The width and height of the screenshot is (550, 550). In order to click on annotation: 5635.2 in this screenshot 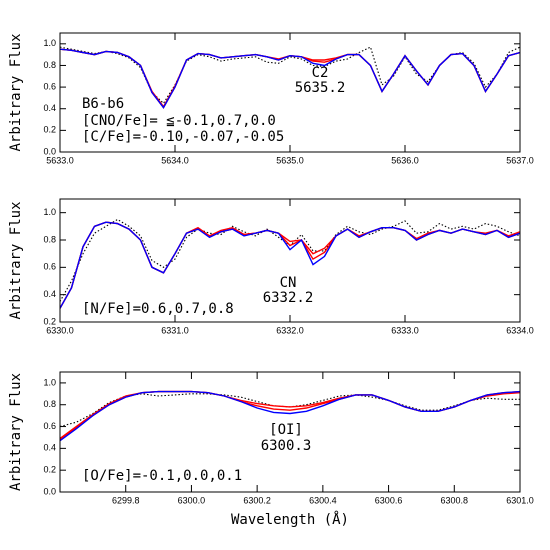, I will do `click(320, 88)`.